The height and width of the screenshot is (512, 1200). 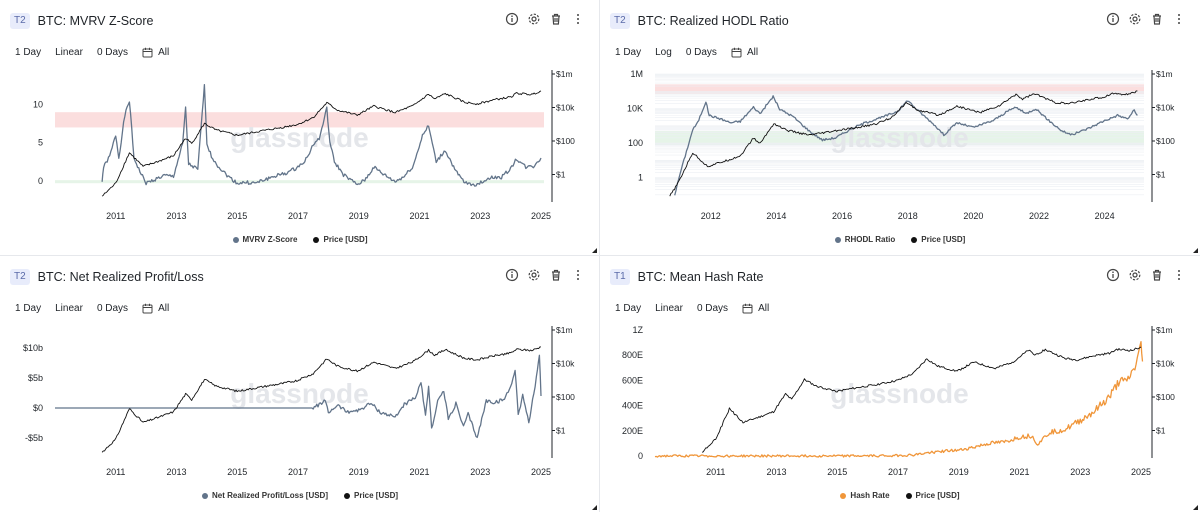 I want to click on x-tick-label: 2022, so click(x=1039, y=216).